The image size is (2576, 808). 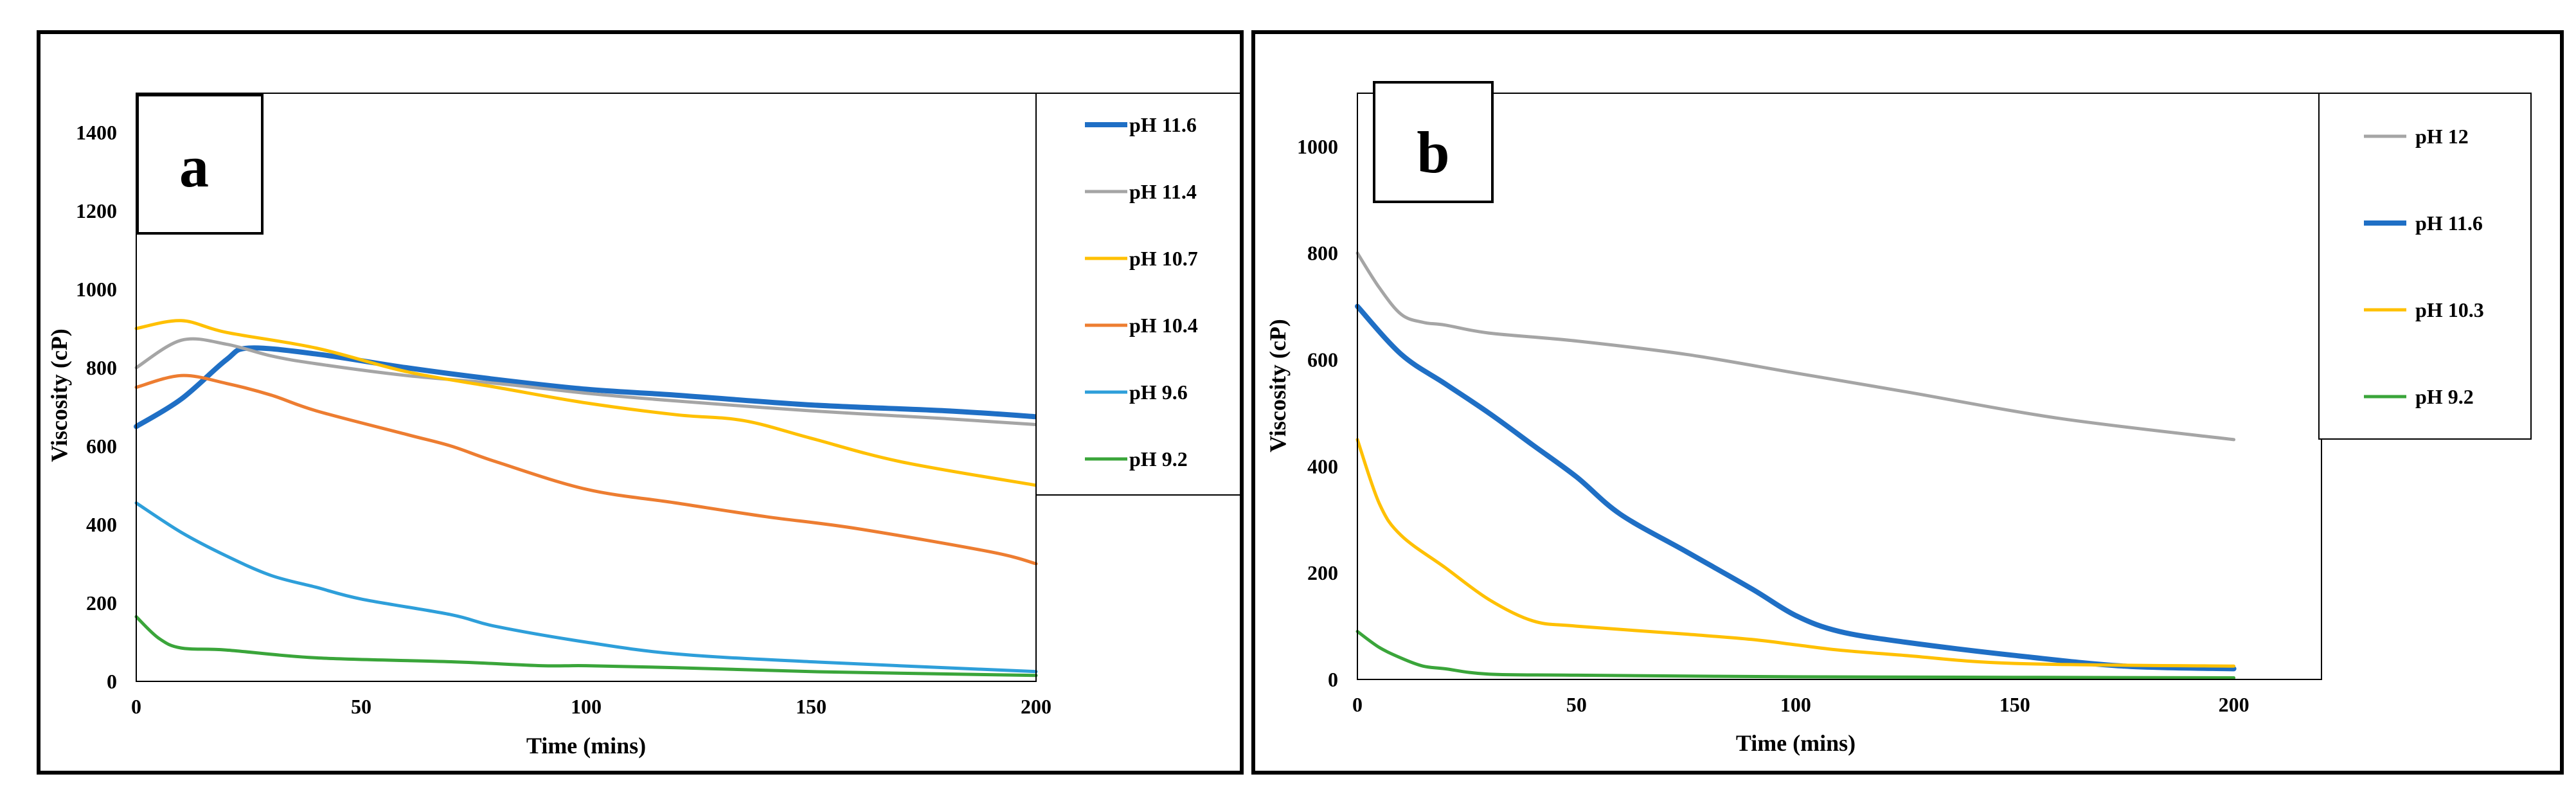 What do you see at coordinates (112, 681) in the screenshot?
I see `chart-a-y-tick-label: 0` at bounding box center [112, 681].